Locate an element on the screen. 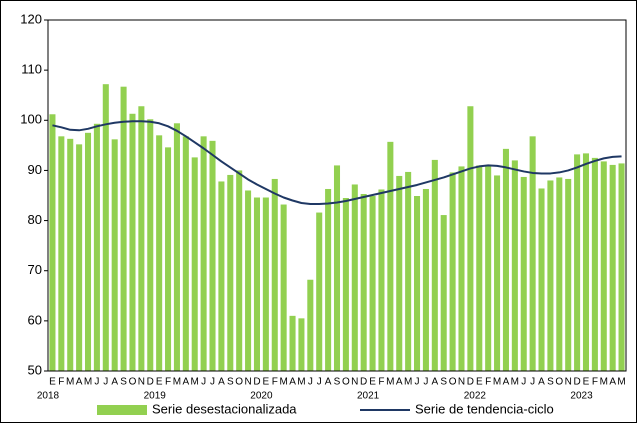 The image size is (637, 423). y-tick-label: 60 is located at coordinates (35, 319).